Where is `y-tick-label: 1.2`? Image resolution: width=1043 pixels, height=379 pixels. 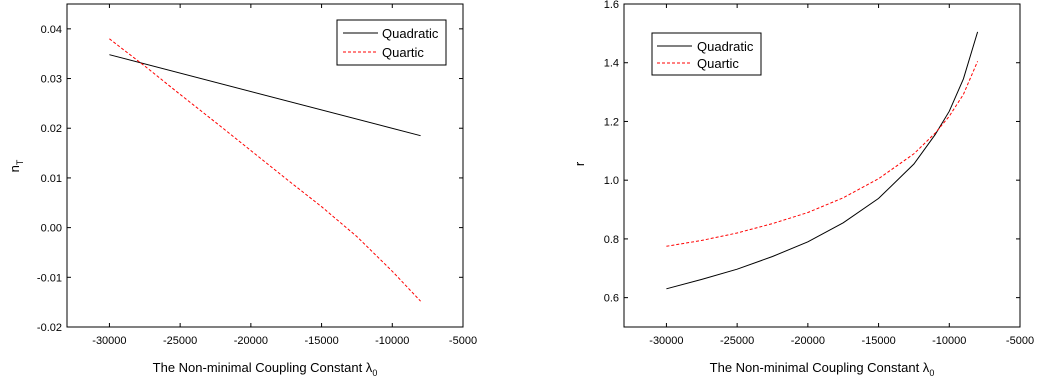
y-tick-label: 1.2 is located at coordinates (611, 122).